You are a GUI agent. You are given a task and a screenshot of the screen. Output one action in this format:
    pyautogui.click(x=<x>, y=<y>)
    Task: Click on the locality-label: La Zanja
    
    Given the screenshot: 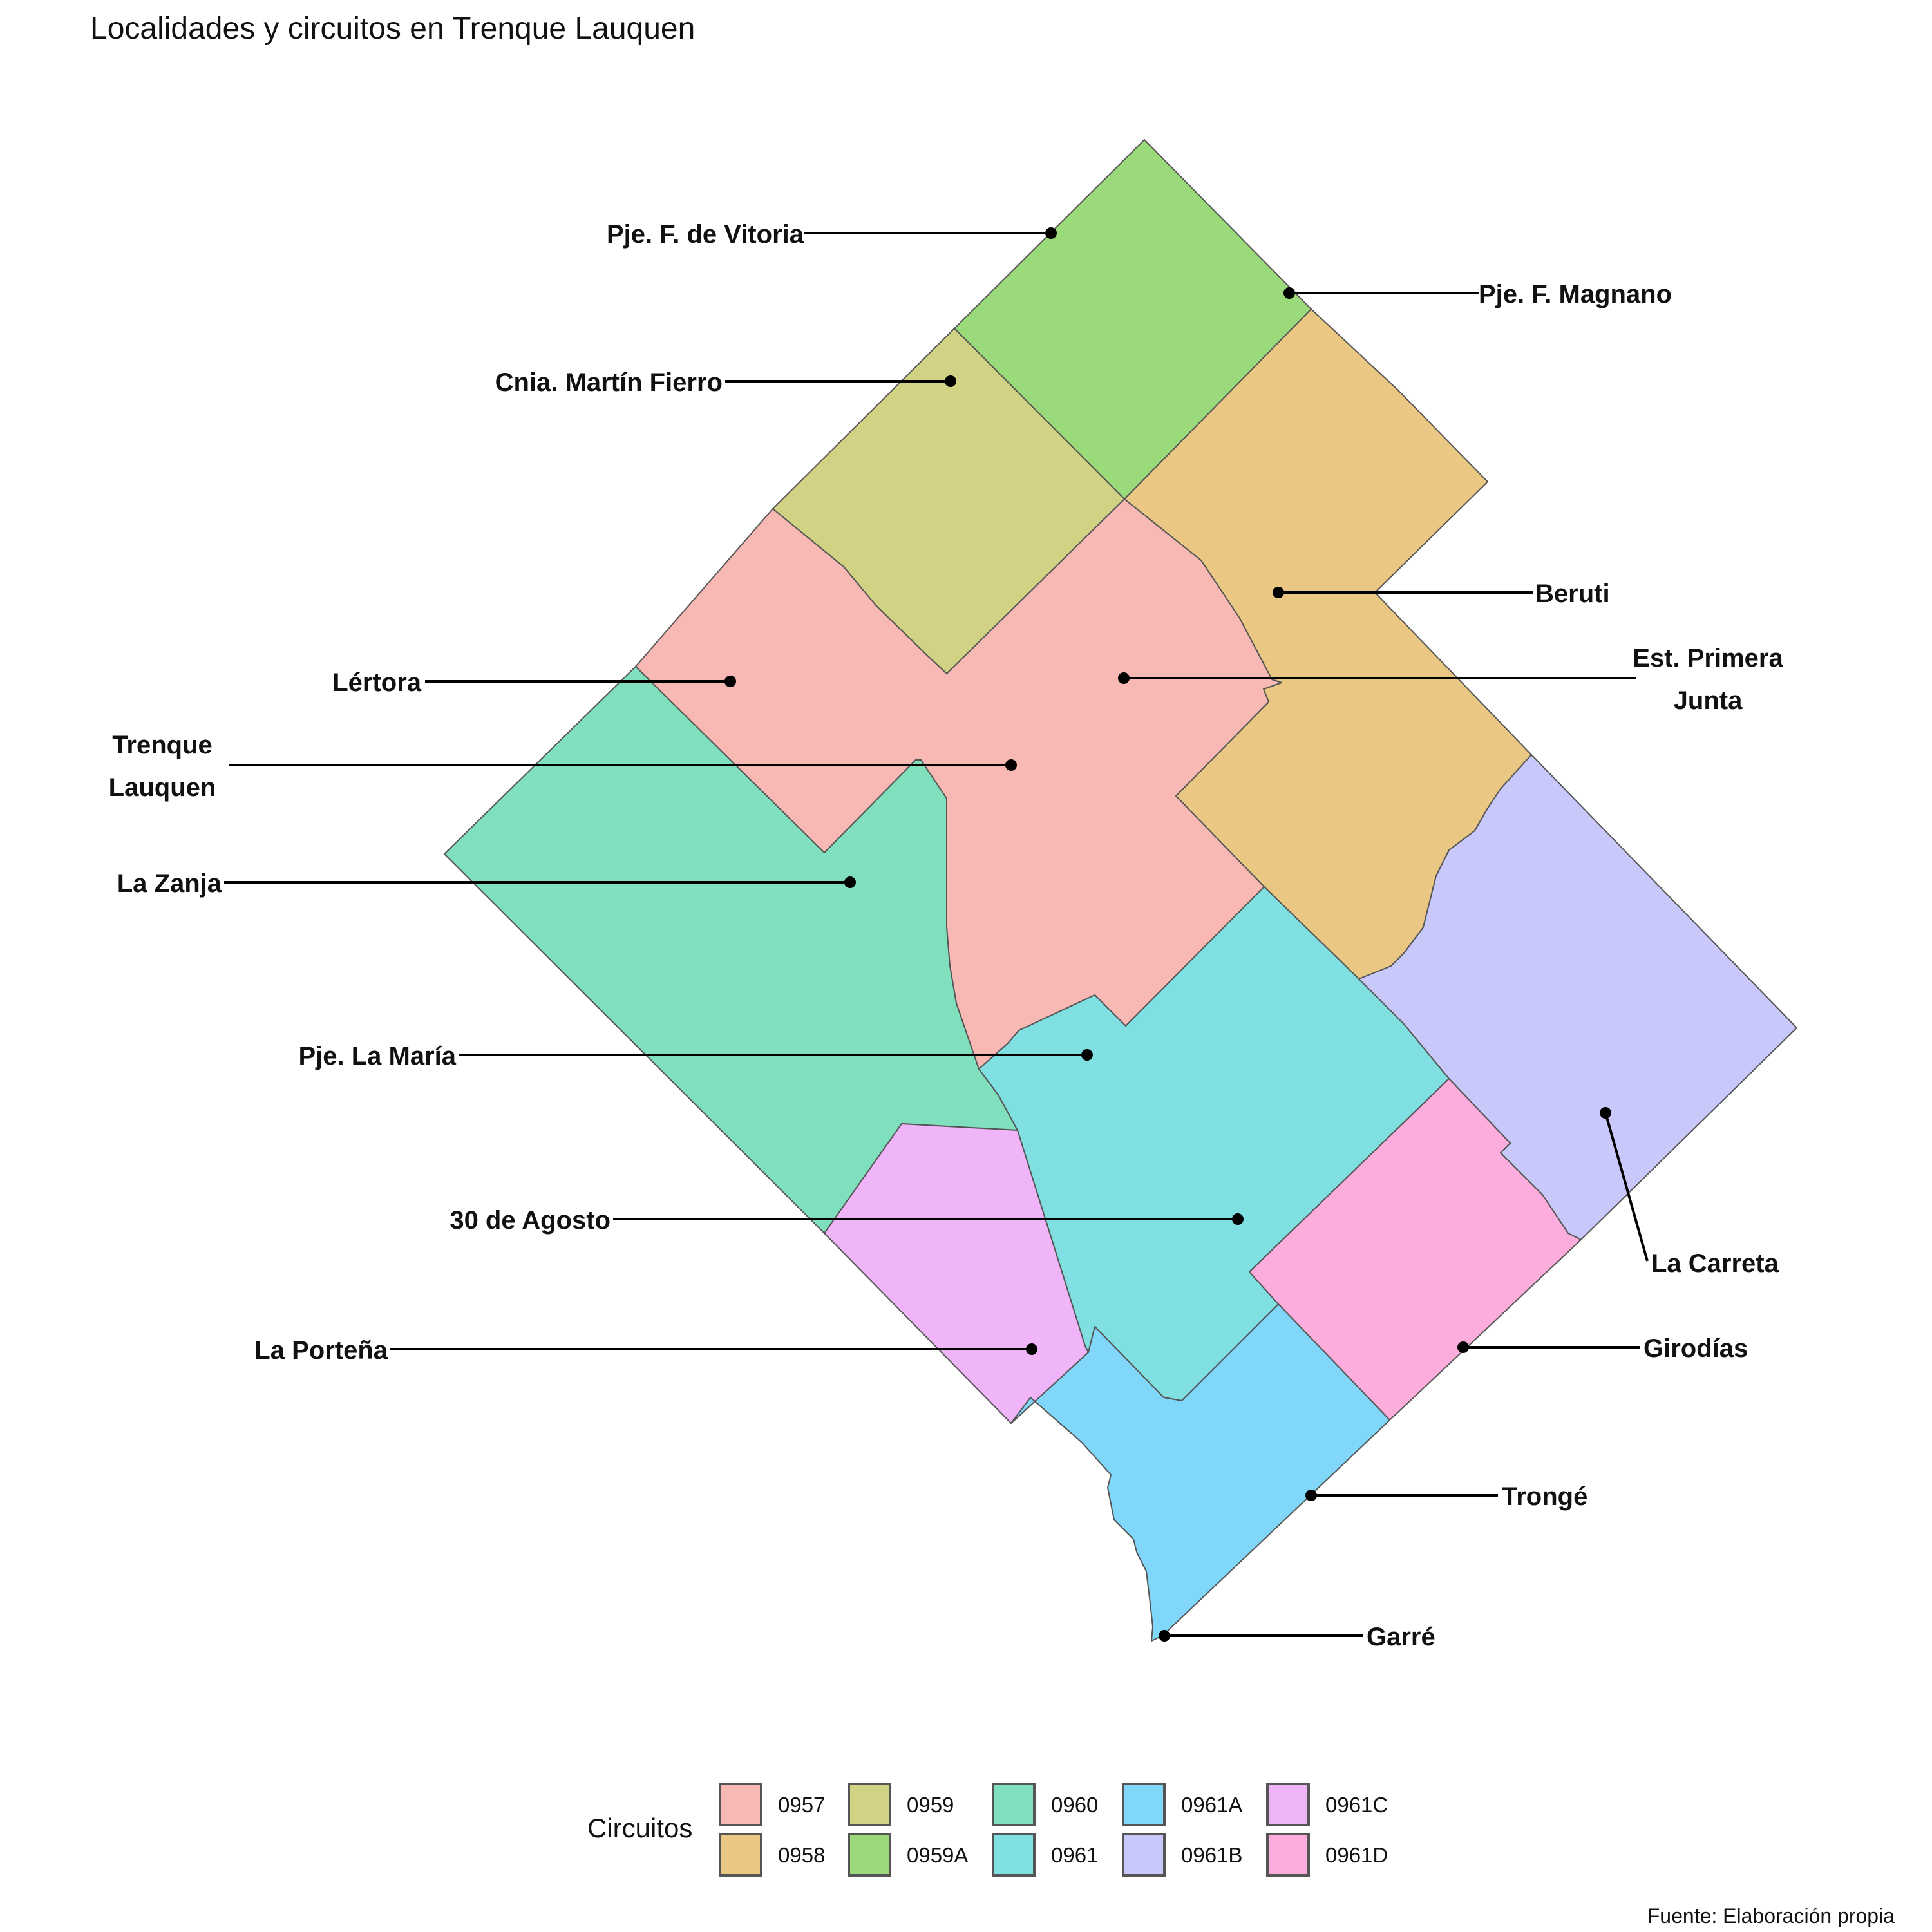 What is the action you would take?
    pyautogui.click(x=169, y=883)
    